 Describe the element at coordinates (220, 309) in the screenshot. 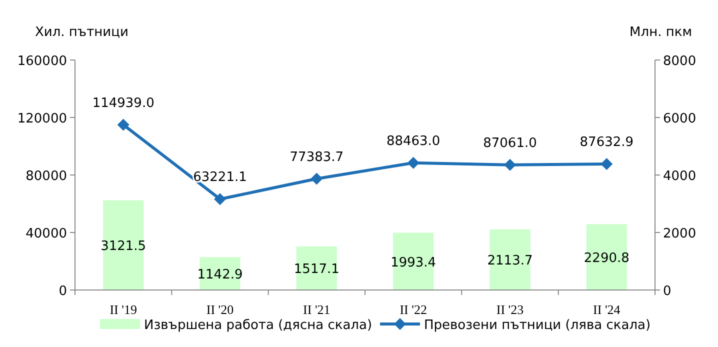

I see `x-tick-label: II '20` at that location.